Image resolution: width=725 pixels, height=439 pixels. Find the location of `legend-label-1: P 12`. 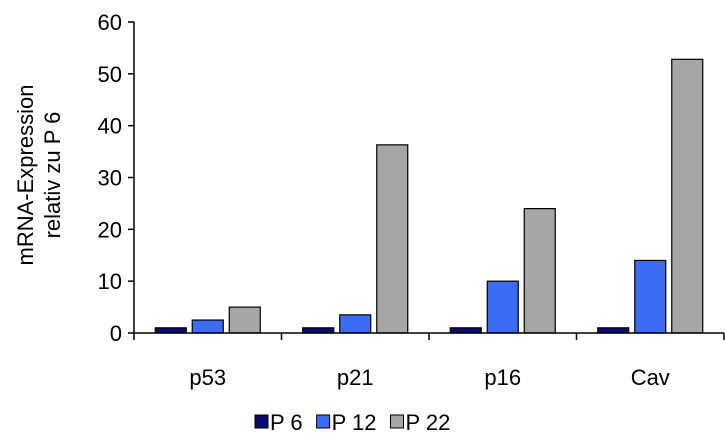

legend-label-1: P 12 is located at coordinates (354, 422).